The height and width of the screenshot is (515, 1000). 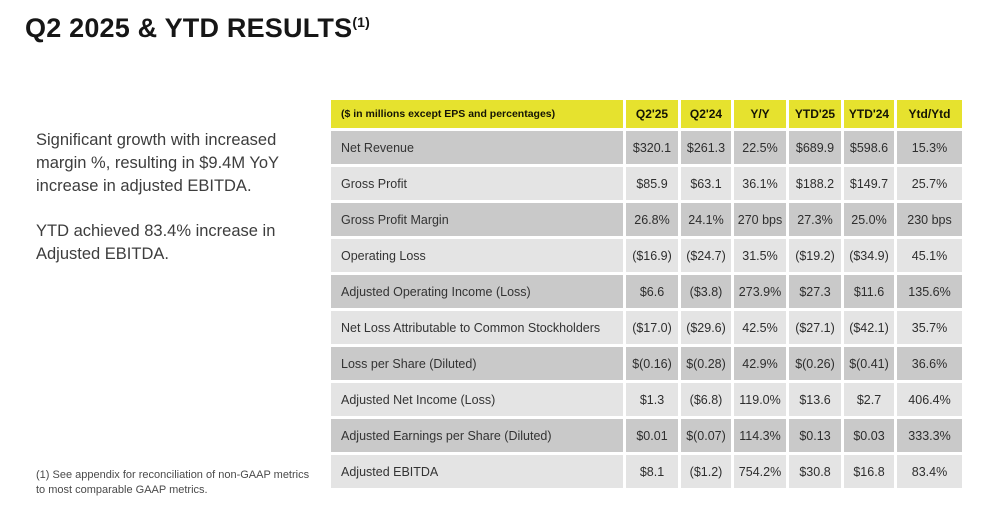 I want to click on table-cell: $6.6, so click(x=652, y=291).